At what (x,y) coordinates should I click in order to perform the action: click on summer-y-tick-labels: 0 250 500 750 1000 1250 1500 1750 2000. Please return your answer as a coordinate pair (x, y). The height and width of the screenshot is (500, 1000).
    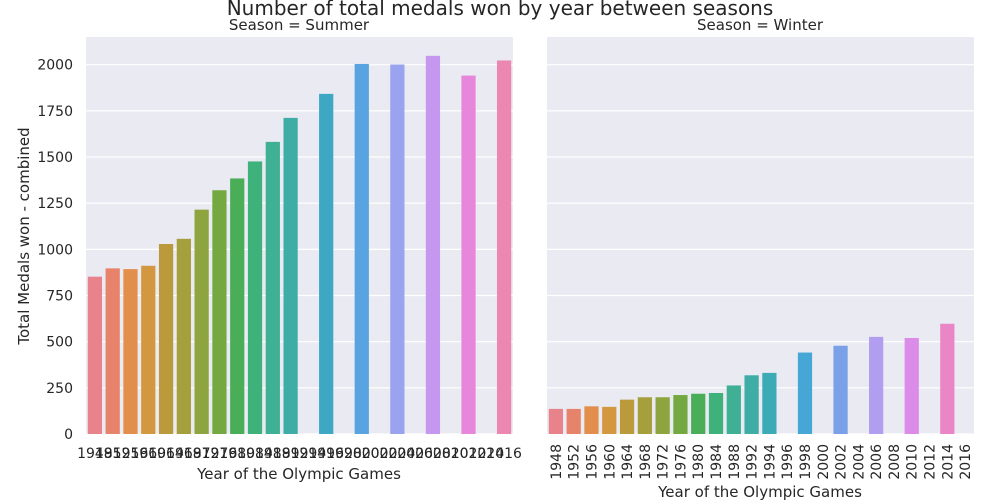
    Looking at the image, I should click on (55, 250).